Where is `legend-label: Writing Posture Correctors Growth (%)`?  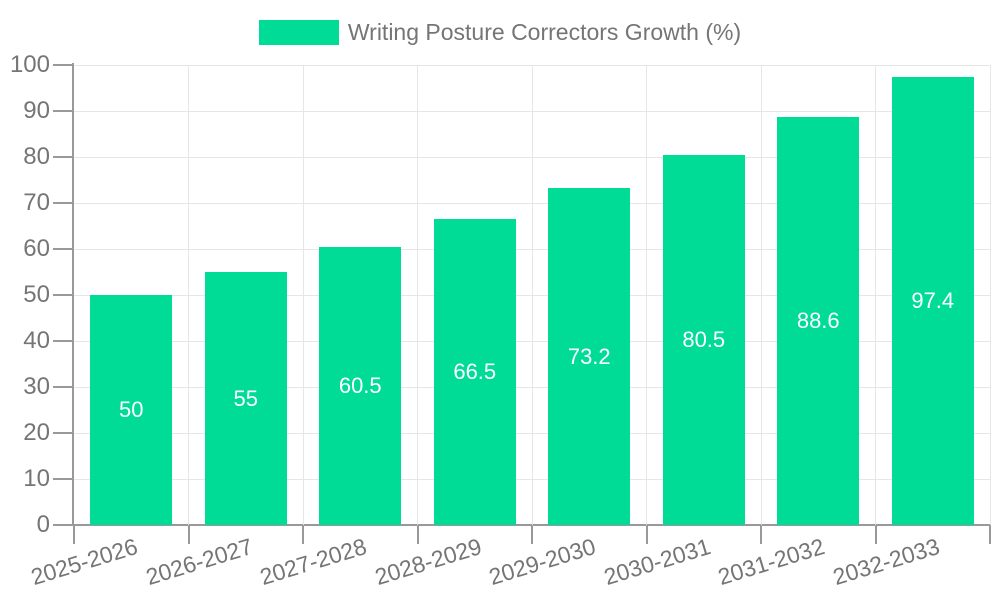 legend-label: Writing Posture Correctors Growth (%) is located at coordinates (544, 32).